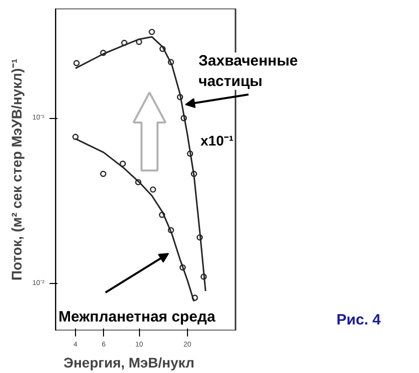 This screenshot has height=373, width=419. I want to click on annotation: x10⁻¹, so click(217, 140).